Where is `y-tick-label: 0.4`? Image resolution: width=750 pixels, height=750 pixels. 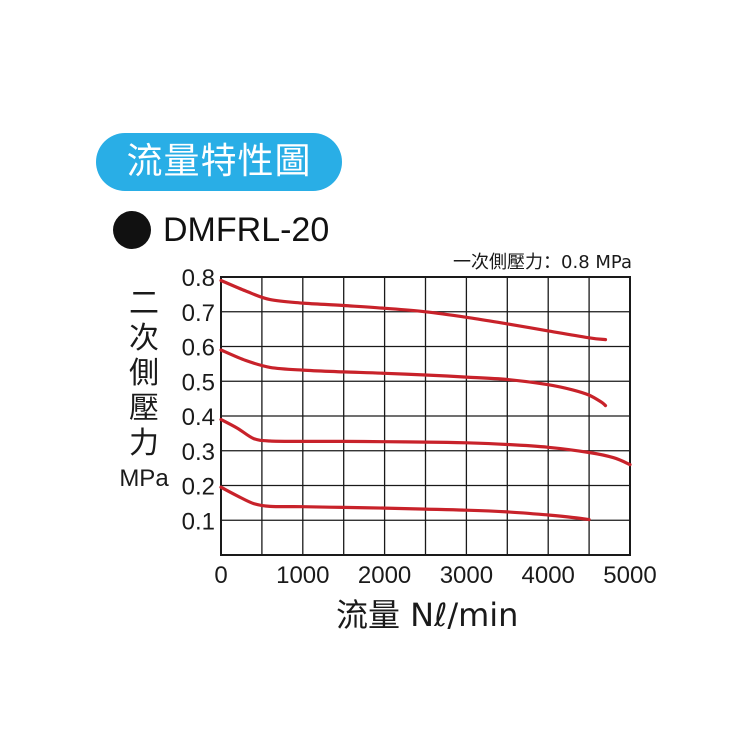 y-tick-label: 0.4 is located at coordinates (198, 417).